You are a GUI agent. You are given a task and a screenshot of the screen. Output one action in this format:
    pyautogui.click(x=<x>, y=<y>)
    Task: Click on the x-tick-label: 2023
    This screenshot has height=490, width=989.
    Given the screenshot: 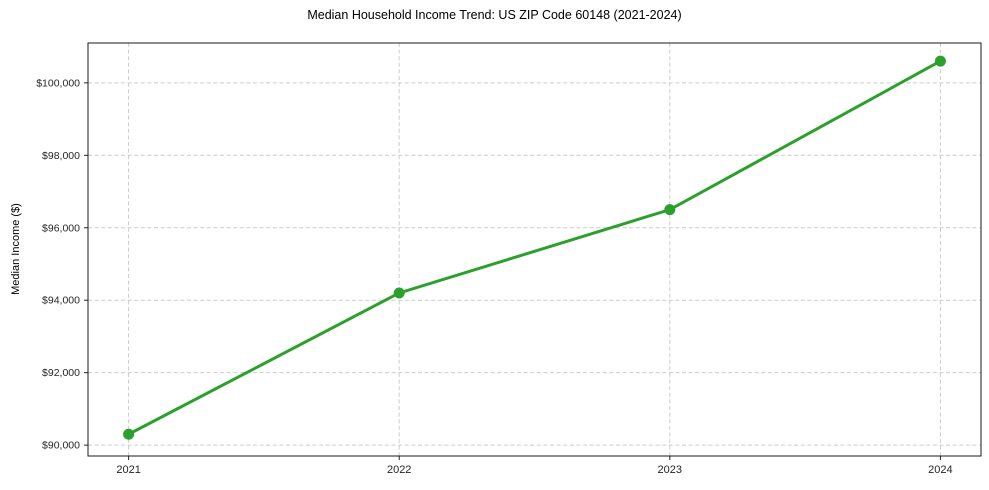 What is the action you would take?
    pyautogui.click(x=670, y=470)
    